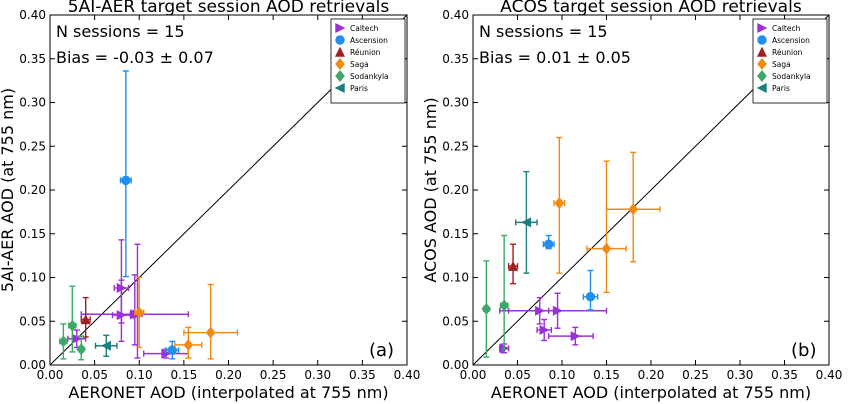 The height and width of the screenshot is (404, 850). What do you see at coordinates (135, 57) in the screenshot?
I see `bias-text: Bias = -0.03 ± 0.07` at bounding box center [135, 57].